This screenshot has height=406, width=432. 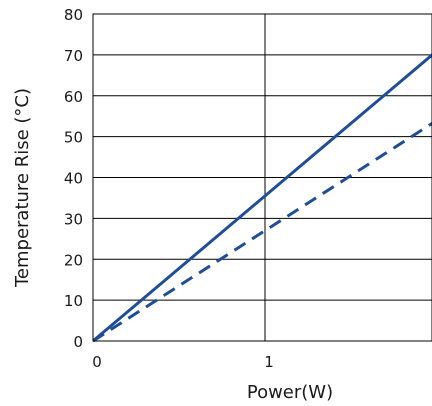 What do you see at coordinates (73, 97) in the screenshot?
I see `y-tick-label: 60` at bounding box center [73, 97].